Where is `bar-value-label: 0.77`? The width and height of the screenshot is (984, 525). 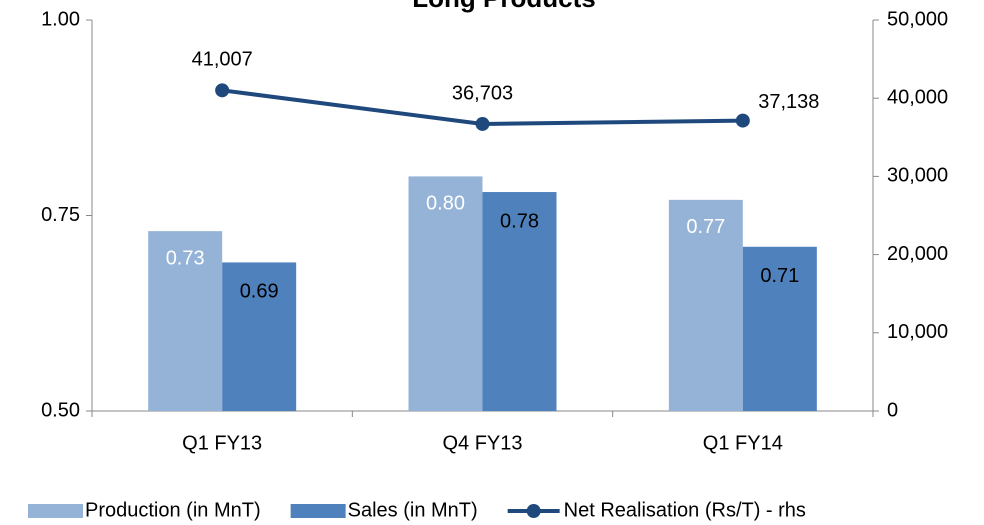
bar-value-label: 0.77 is located at coordinates (705, 227).